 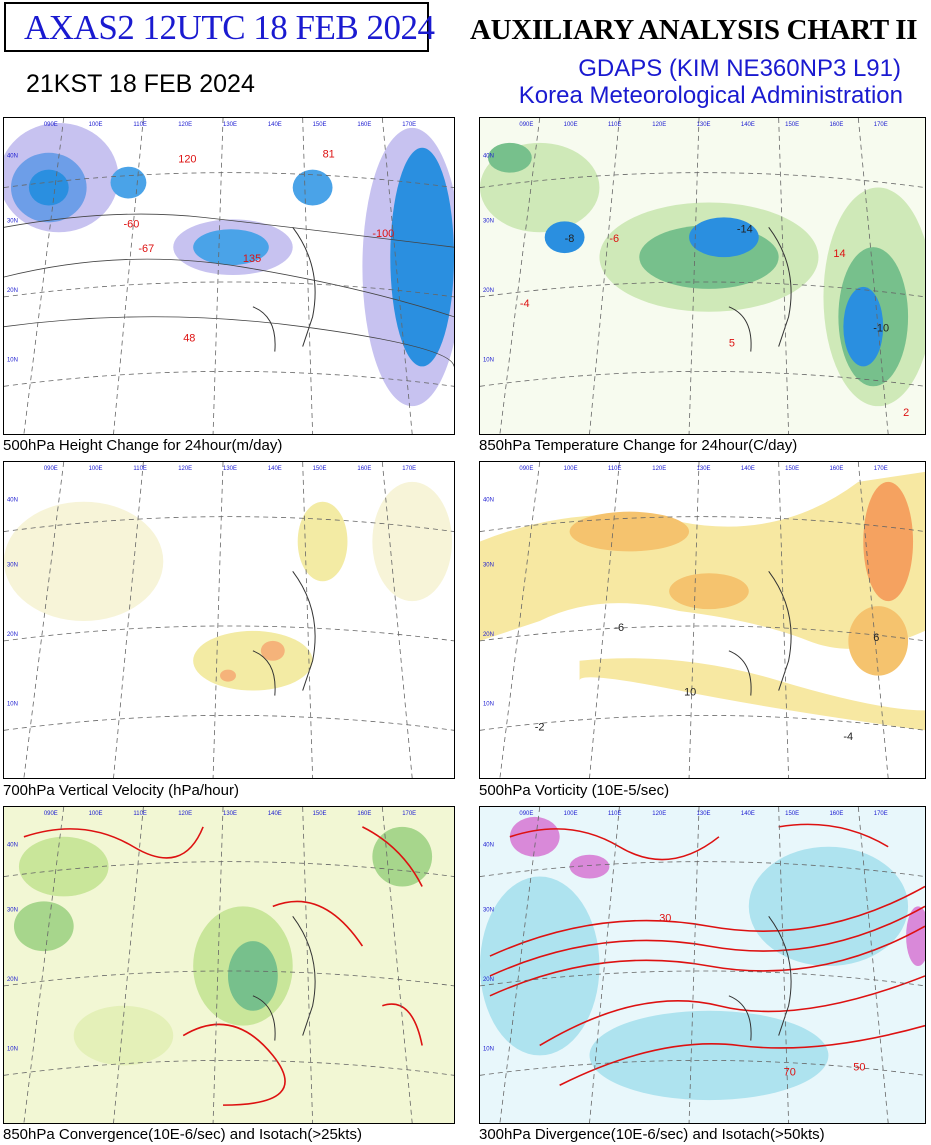 I want to click on caption-500hpa-height-change: 500hPa Height Change for 24hour(m/day), so click(x=143, y=445).